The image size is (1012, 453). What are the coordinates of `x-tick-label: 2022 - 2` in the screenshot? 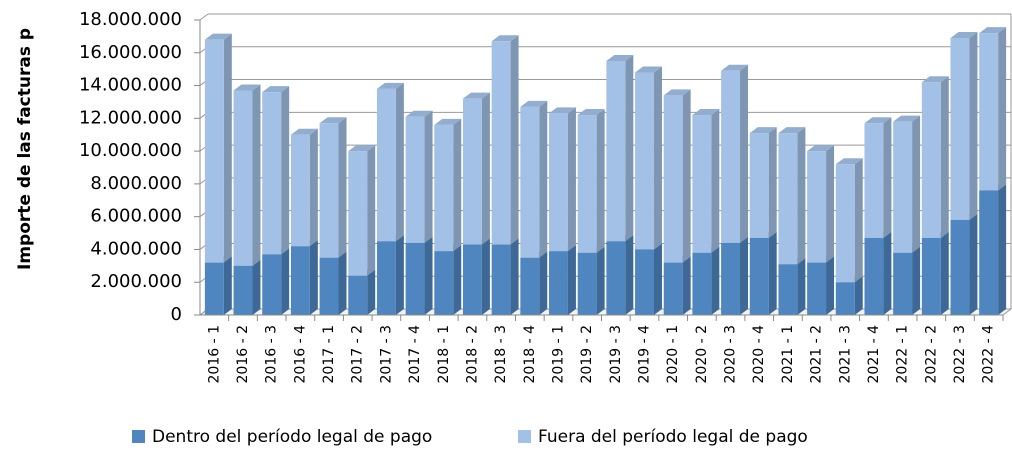 It's located at (931, 354).